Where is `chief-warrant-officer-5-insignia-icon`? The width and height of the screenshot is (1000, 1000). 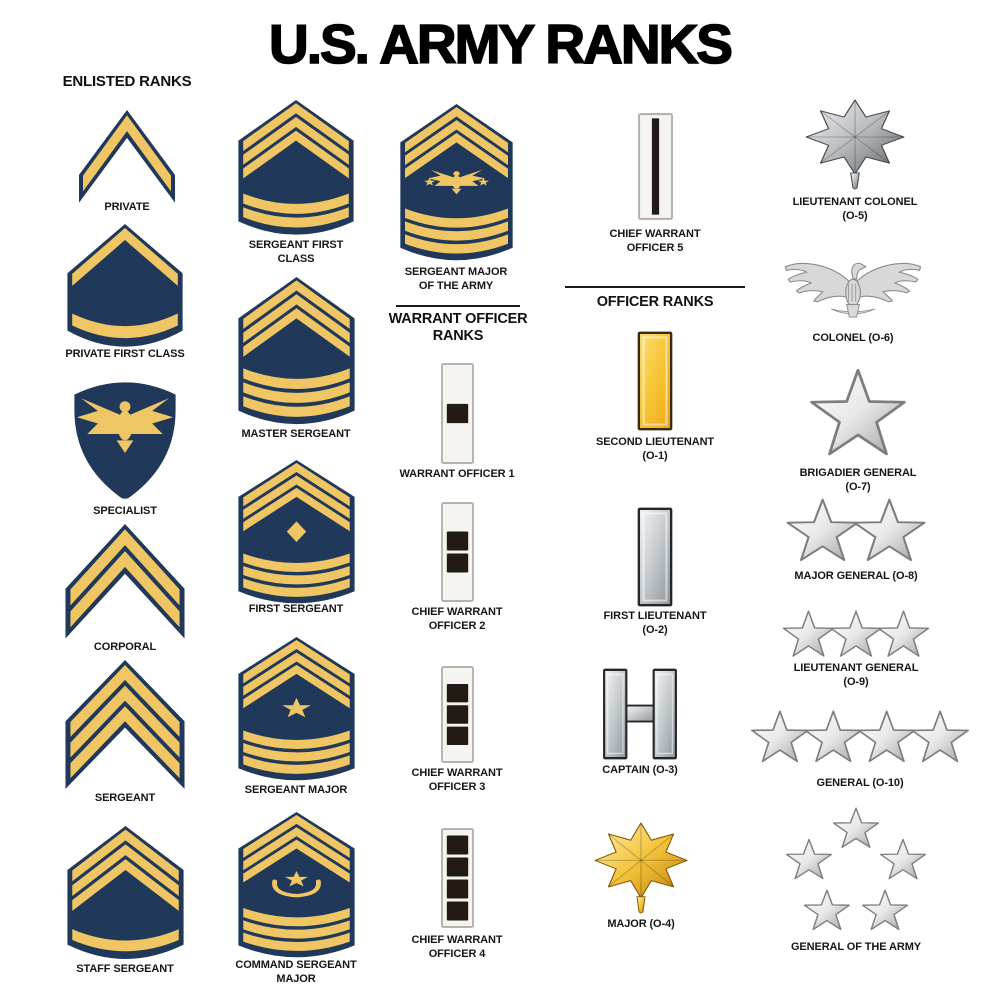 chief-warrant-officer-5-insignia-icon is located at coordinates (655, 166).